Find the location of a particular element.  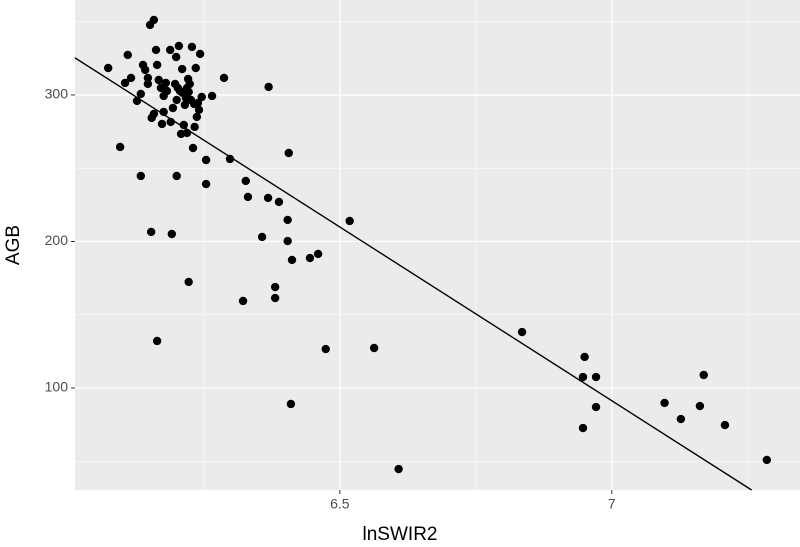

x-tick-label: 6.5 is located at coordinates (340, 504).